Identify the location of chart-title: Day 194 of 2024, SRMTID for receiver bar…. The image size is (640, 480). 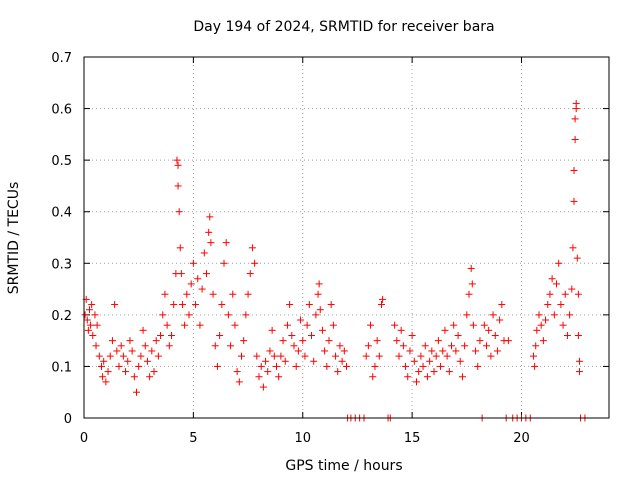
(343, 27).